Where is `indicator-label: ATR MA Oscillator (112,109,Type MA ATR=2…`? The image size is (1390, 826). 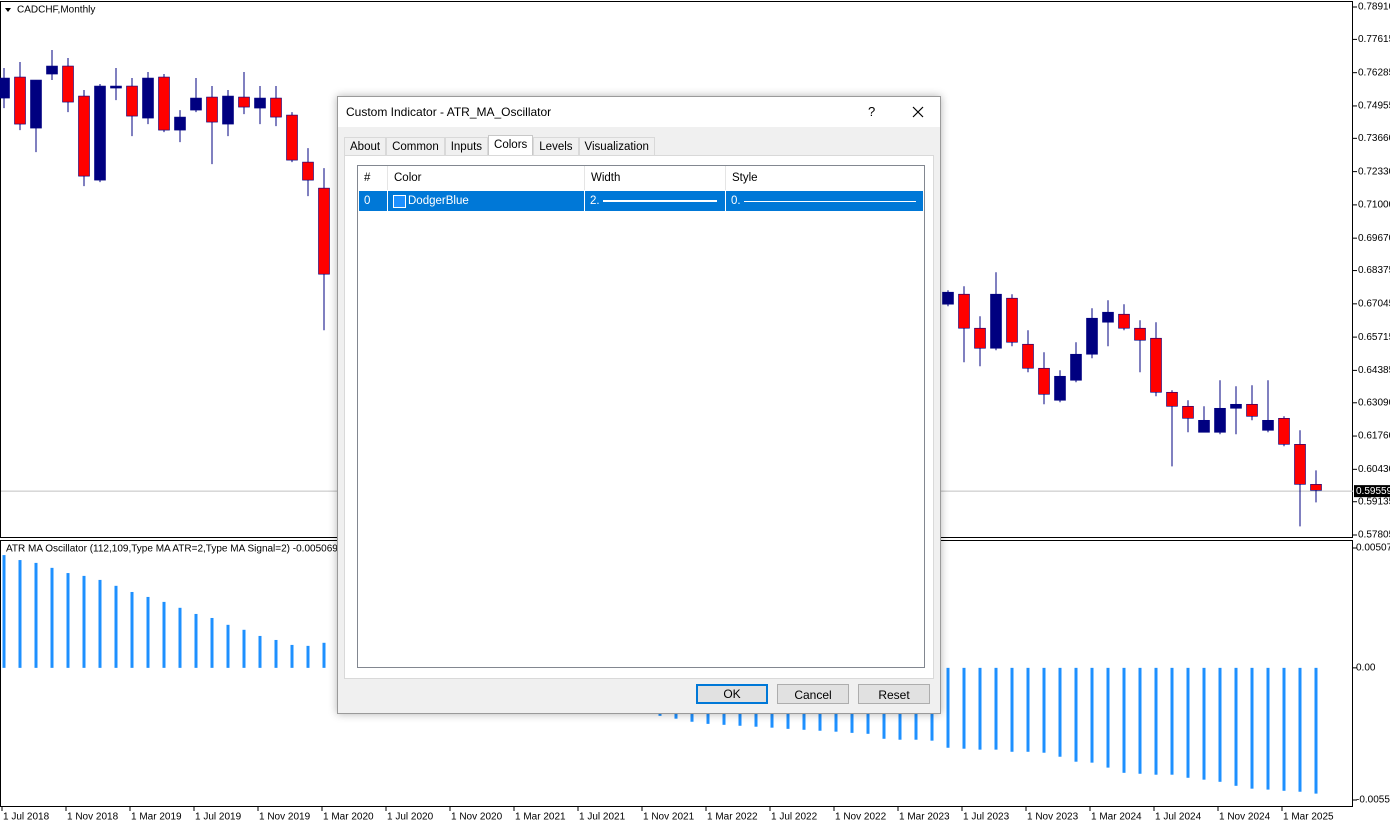
indicator-label: ATR MA Oscillator (112,109,Type MA ATR=2… is located at coordinates (175, 549).